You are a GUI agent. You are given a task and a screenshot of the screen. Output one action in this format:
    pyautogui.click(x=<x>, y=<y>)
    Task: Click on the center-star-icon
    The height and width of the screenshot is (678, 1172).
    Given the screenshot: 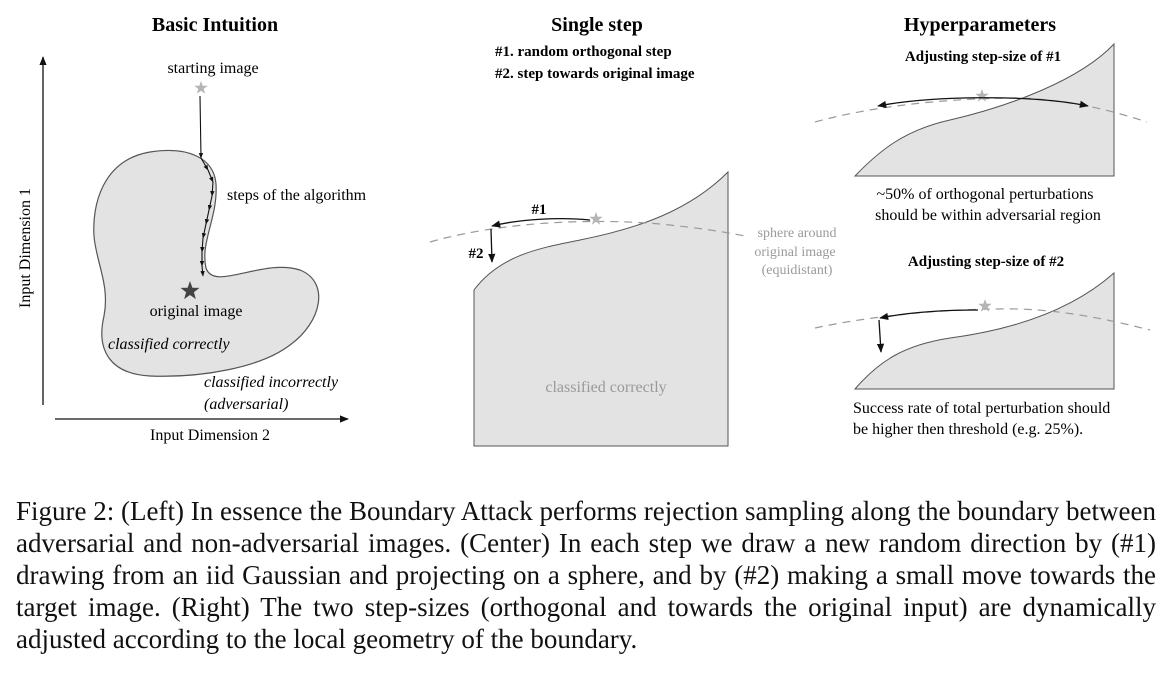 What is the action you would take?
    pyautogui.click(x=596, y=218)
    